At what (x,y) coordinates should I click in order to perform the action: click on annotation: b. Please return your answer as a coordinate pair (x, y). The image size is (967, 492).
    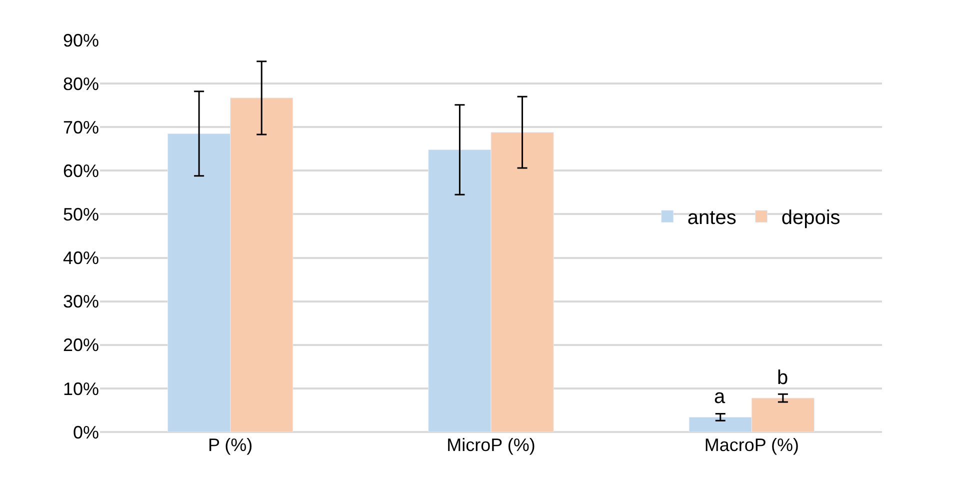
    Looking at the image, I should click on (782, 378).